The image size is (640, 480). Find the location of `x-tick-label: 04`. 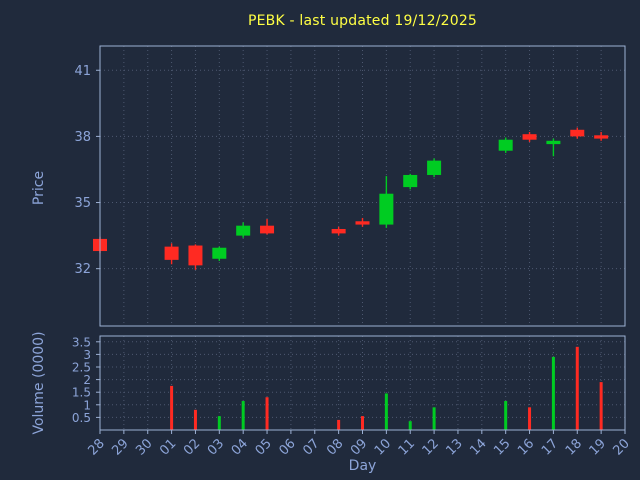

x-tick-label: 04 is located at coordinates (240, 447).